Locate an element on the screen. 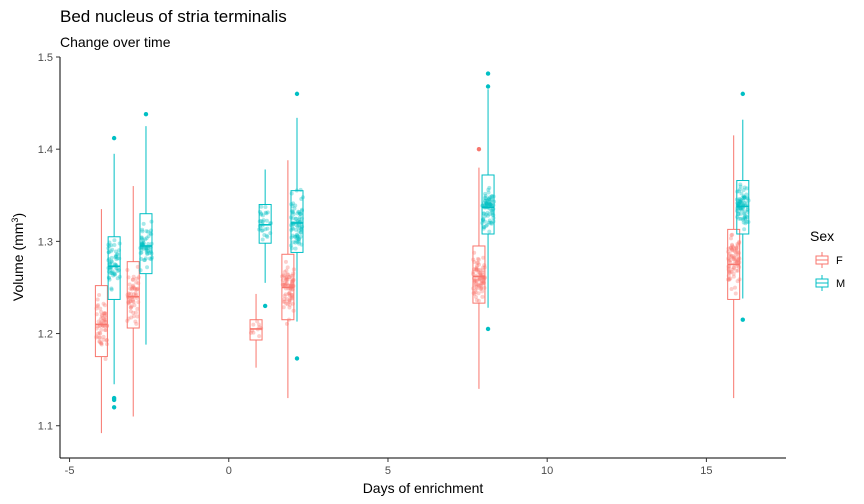 This screenshot has height=504, width=864. legend-label: F is located at coordinates (839, 261).